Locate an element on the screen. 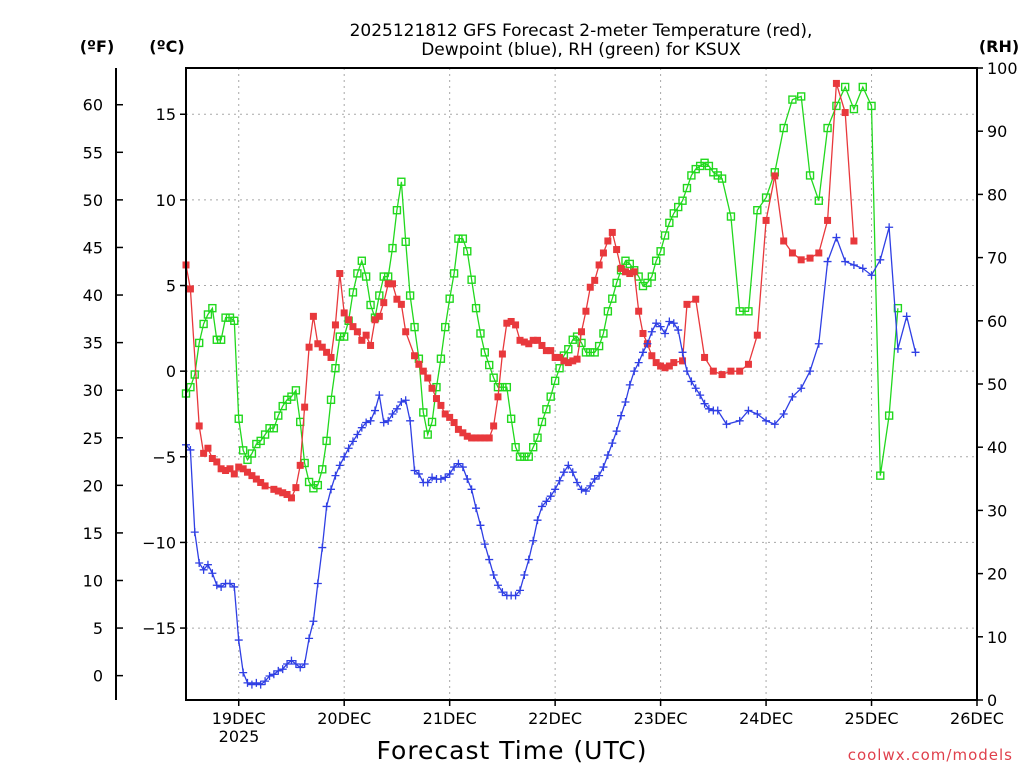 This screenshot has height=768, width=1024. rh-tick-label: 90 is located at coordinates (997, 131).